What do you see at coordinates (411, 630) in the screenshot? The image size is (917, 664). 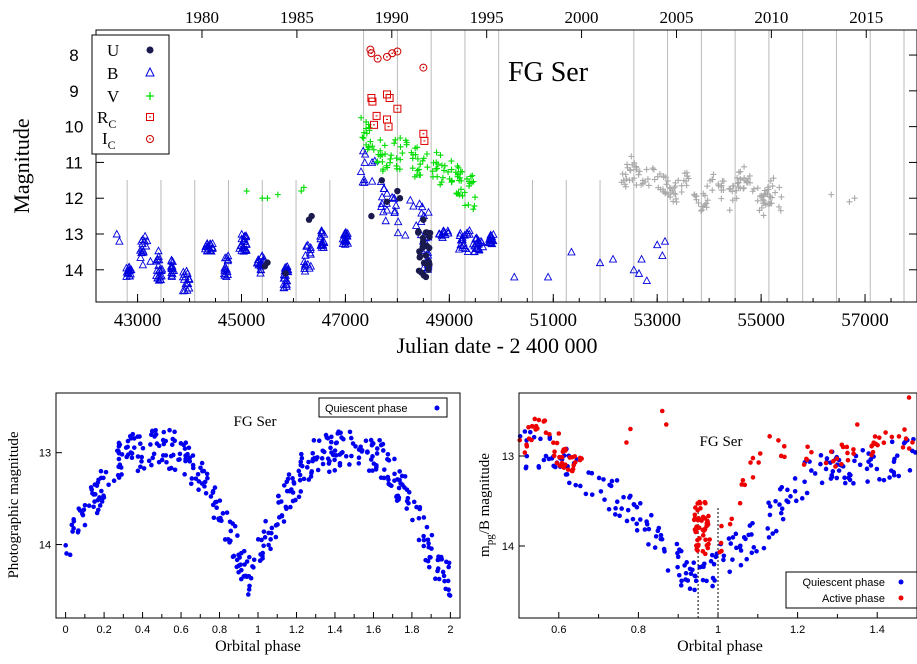 I see `bottom-left-x-tick-label: 1.8` at bounding box center [411, 630].